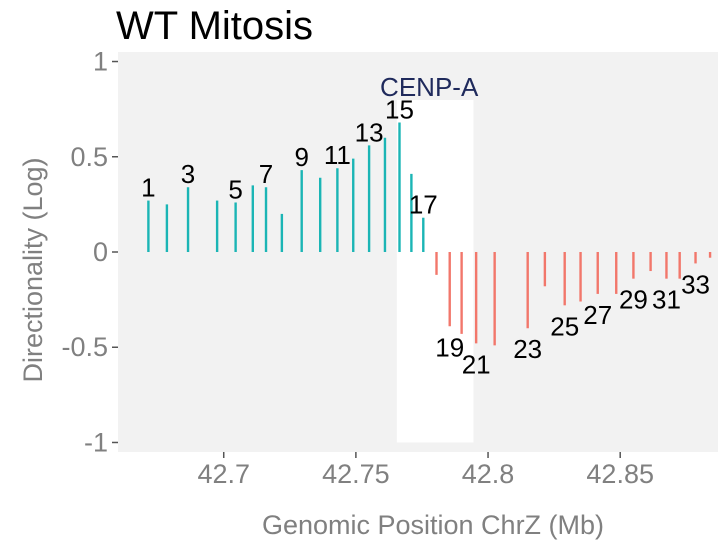 This screenshot has height=552, width=720. Describe the element at coordinates (527, 349) in the screenshot. I see `data-label-23: 23` at that location.